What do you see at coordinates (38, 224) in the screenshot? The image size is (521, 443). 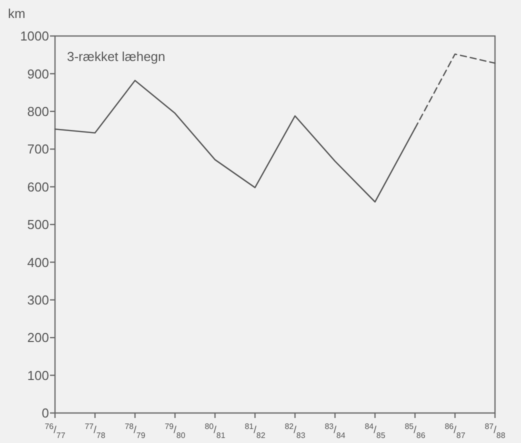 I see `y-tick-label: 500` at bounding box center [38, 224].